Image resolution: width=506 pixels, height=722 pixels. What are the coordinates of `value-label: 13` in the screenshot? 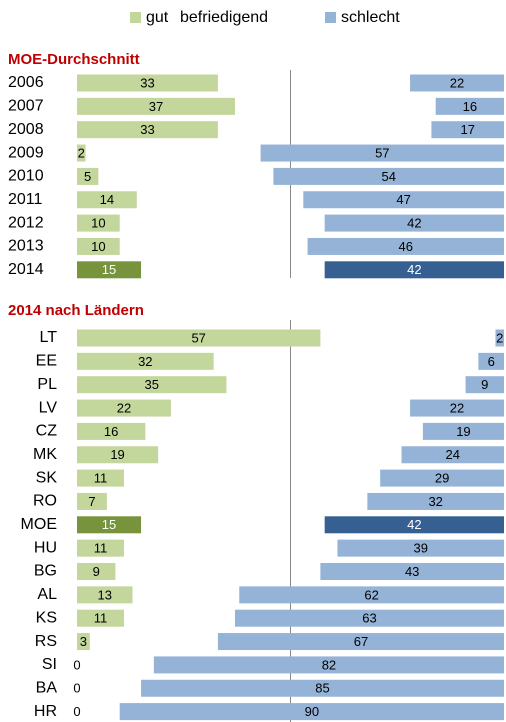 It's located at (105, 594).